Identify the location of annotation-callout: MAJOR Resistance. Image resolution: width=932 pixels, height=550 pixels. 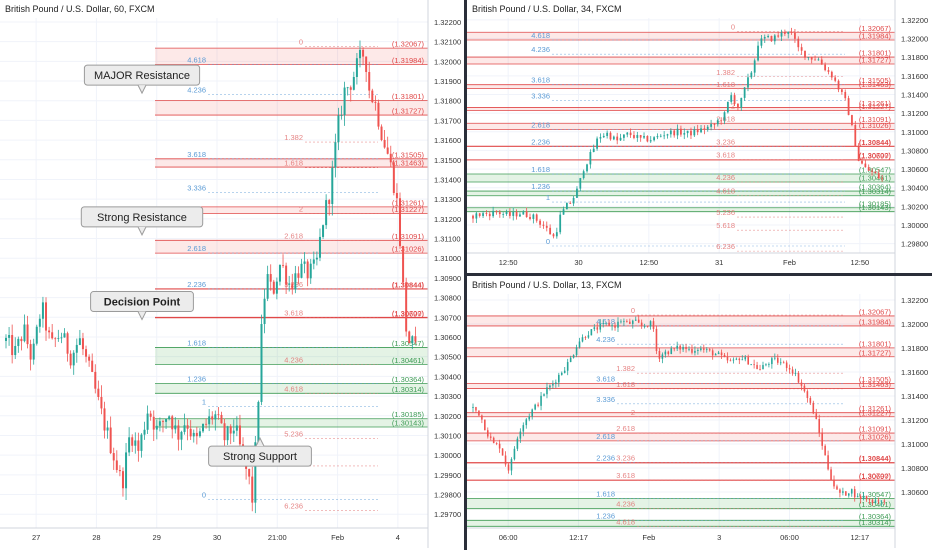
(142, 79).